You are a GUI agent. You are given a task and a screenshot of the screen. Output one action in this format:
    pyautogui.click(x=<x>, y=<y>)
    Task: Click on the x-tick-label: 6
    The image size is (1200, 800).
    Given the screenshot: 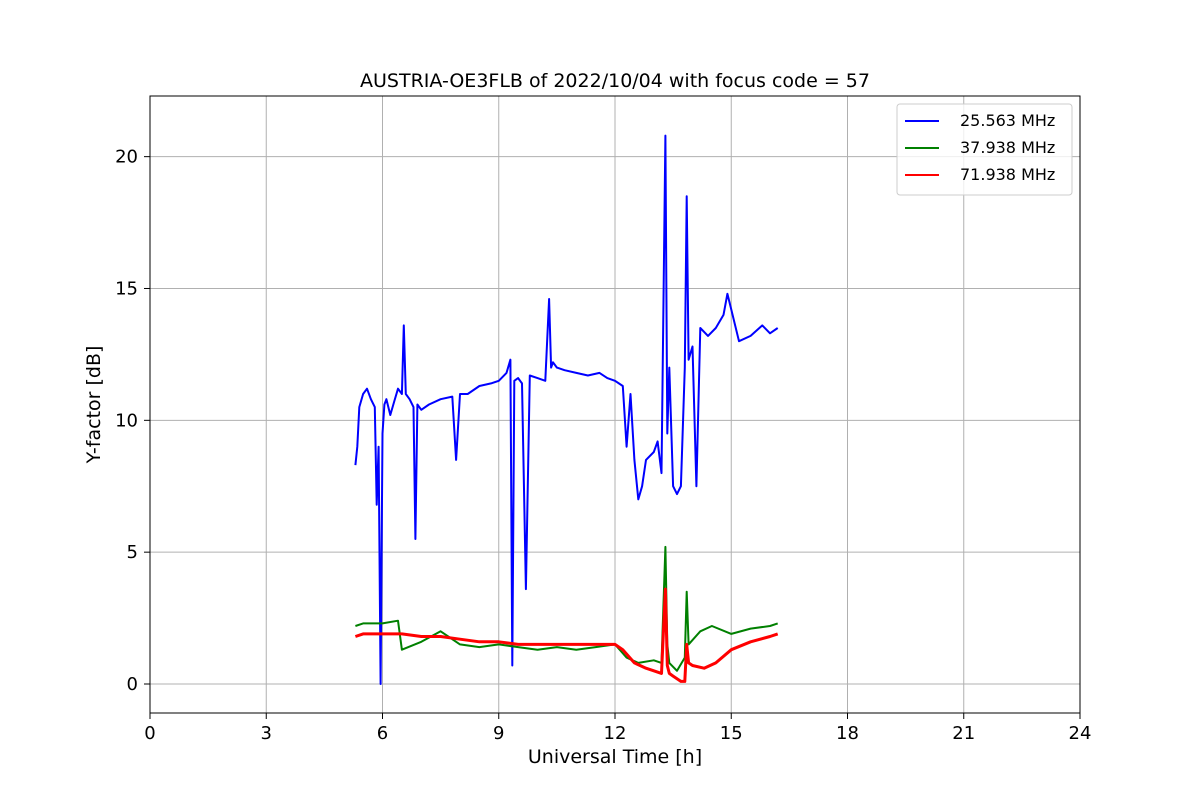 What is the action you would take?
    pyautogui.click(x=382, y=733)
    